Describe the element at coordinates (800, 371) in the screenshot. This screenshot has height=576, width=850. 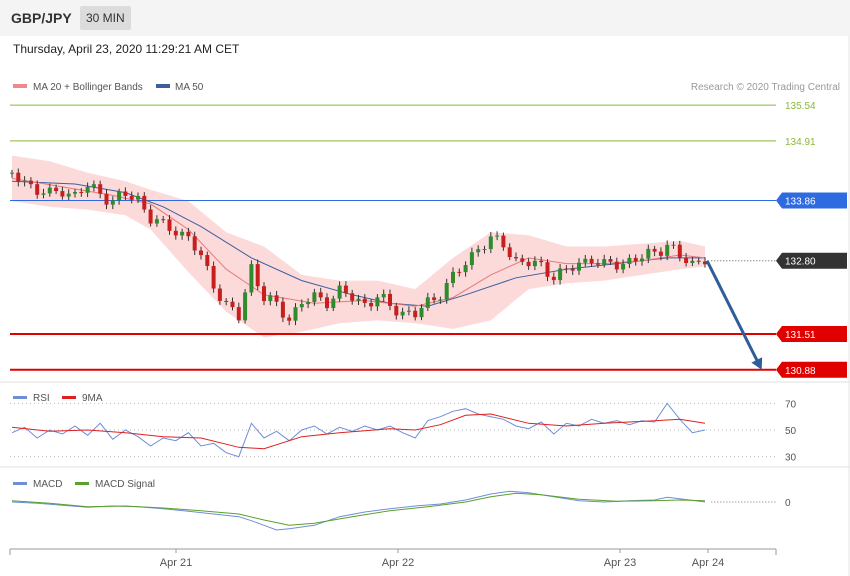
I see `price-tag-label: 130.88` at that location.